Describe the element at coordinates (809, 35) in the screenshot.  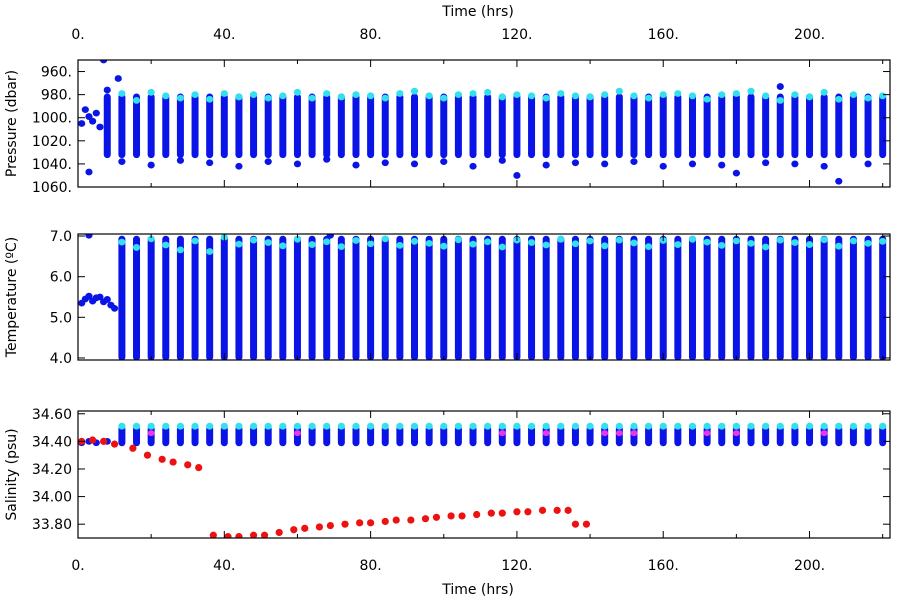
I see `x-tick-label-top: 200.` at that location.